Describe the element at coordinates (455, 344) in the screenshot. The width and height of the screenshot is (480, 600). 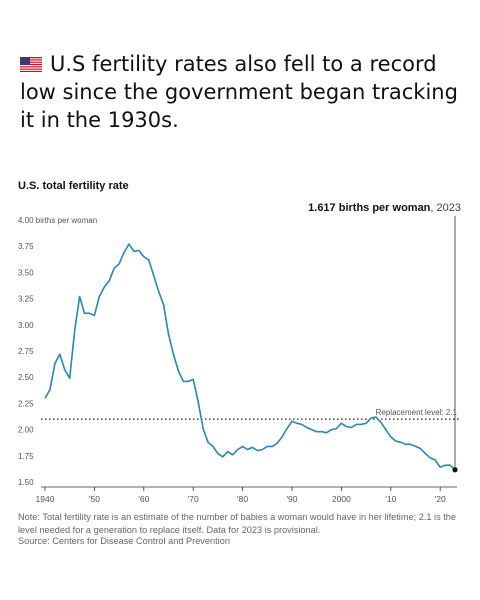
I see `annotation-marker` at that location.